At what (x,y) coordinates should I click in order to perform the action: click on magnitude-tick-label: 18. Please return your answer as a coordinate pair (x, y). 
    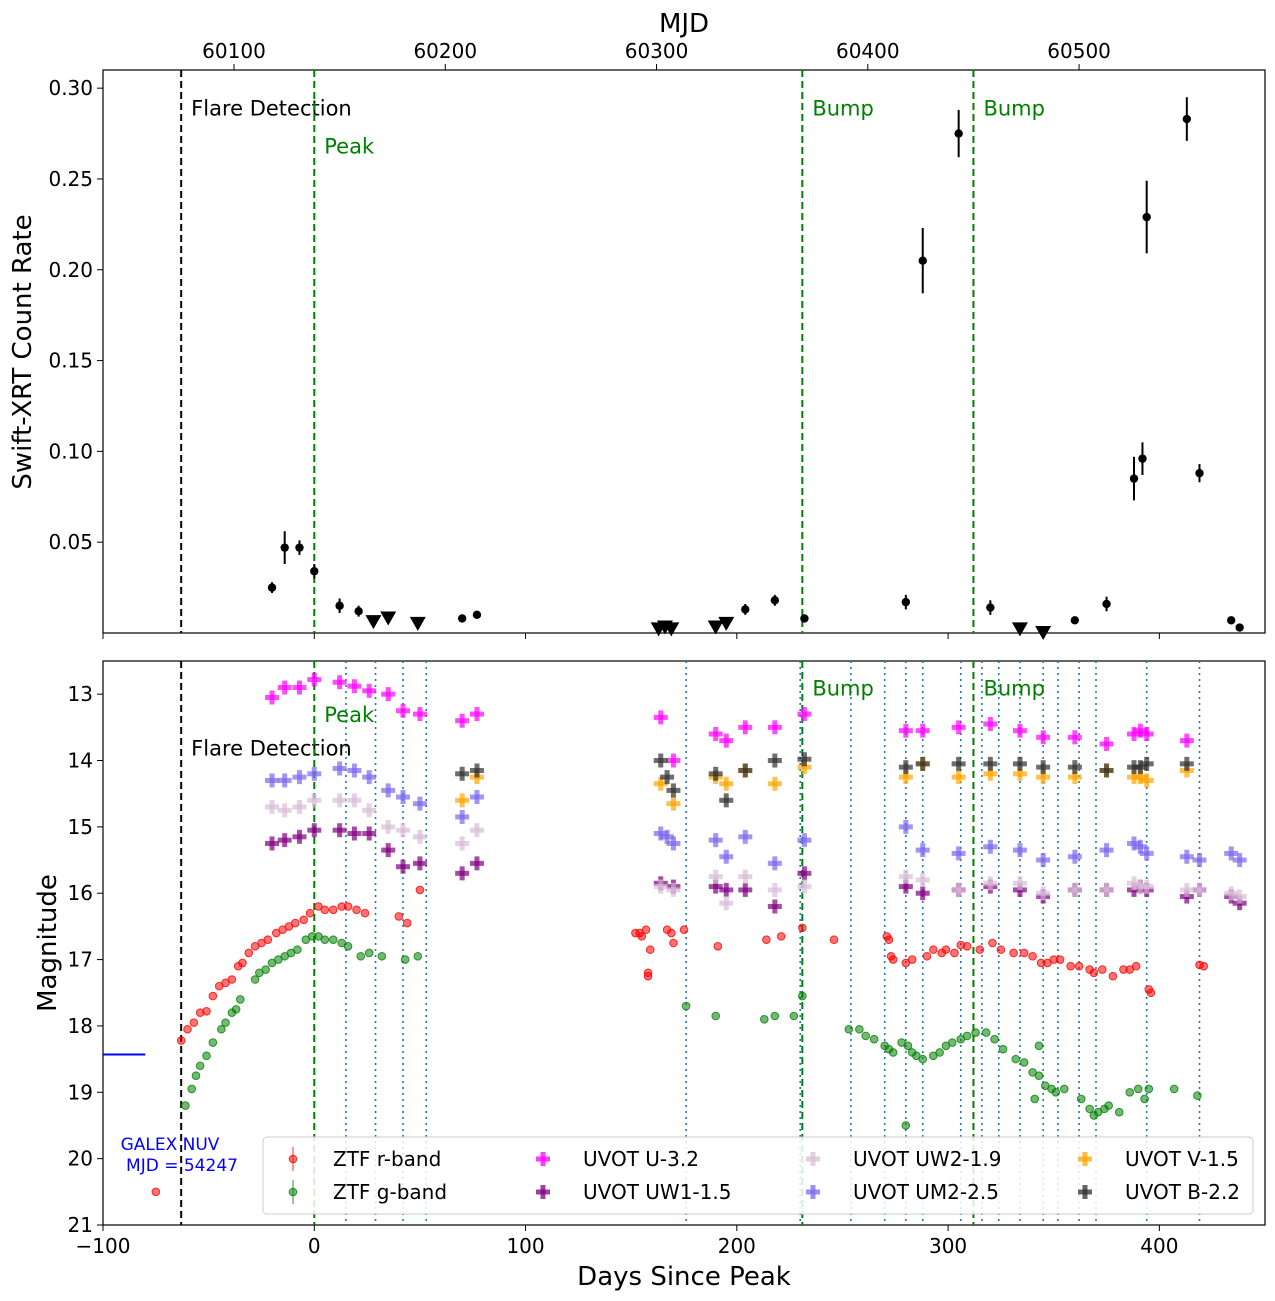
    Looking at the image, I should click on (80, 1026).